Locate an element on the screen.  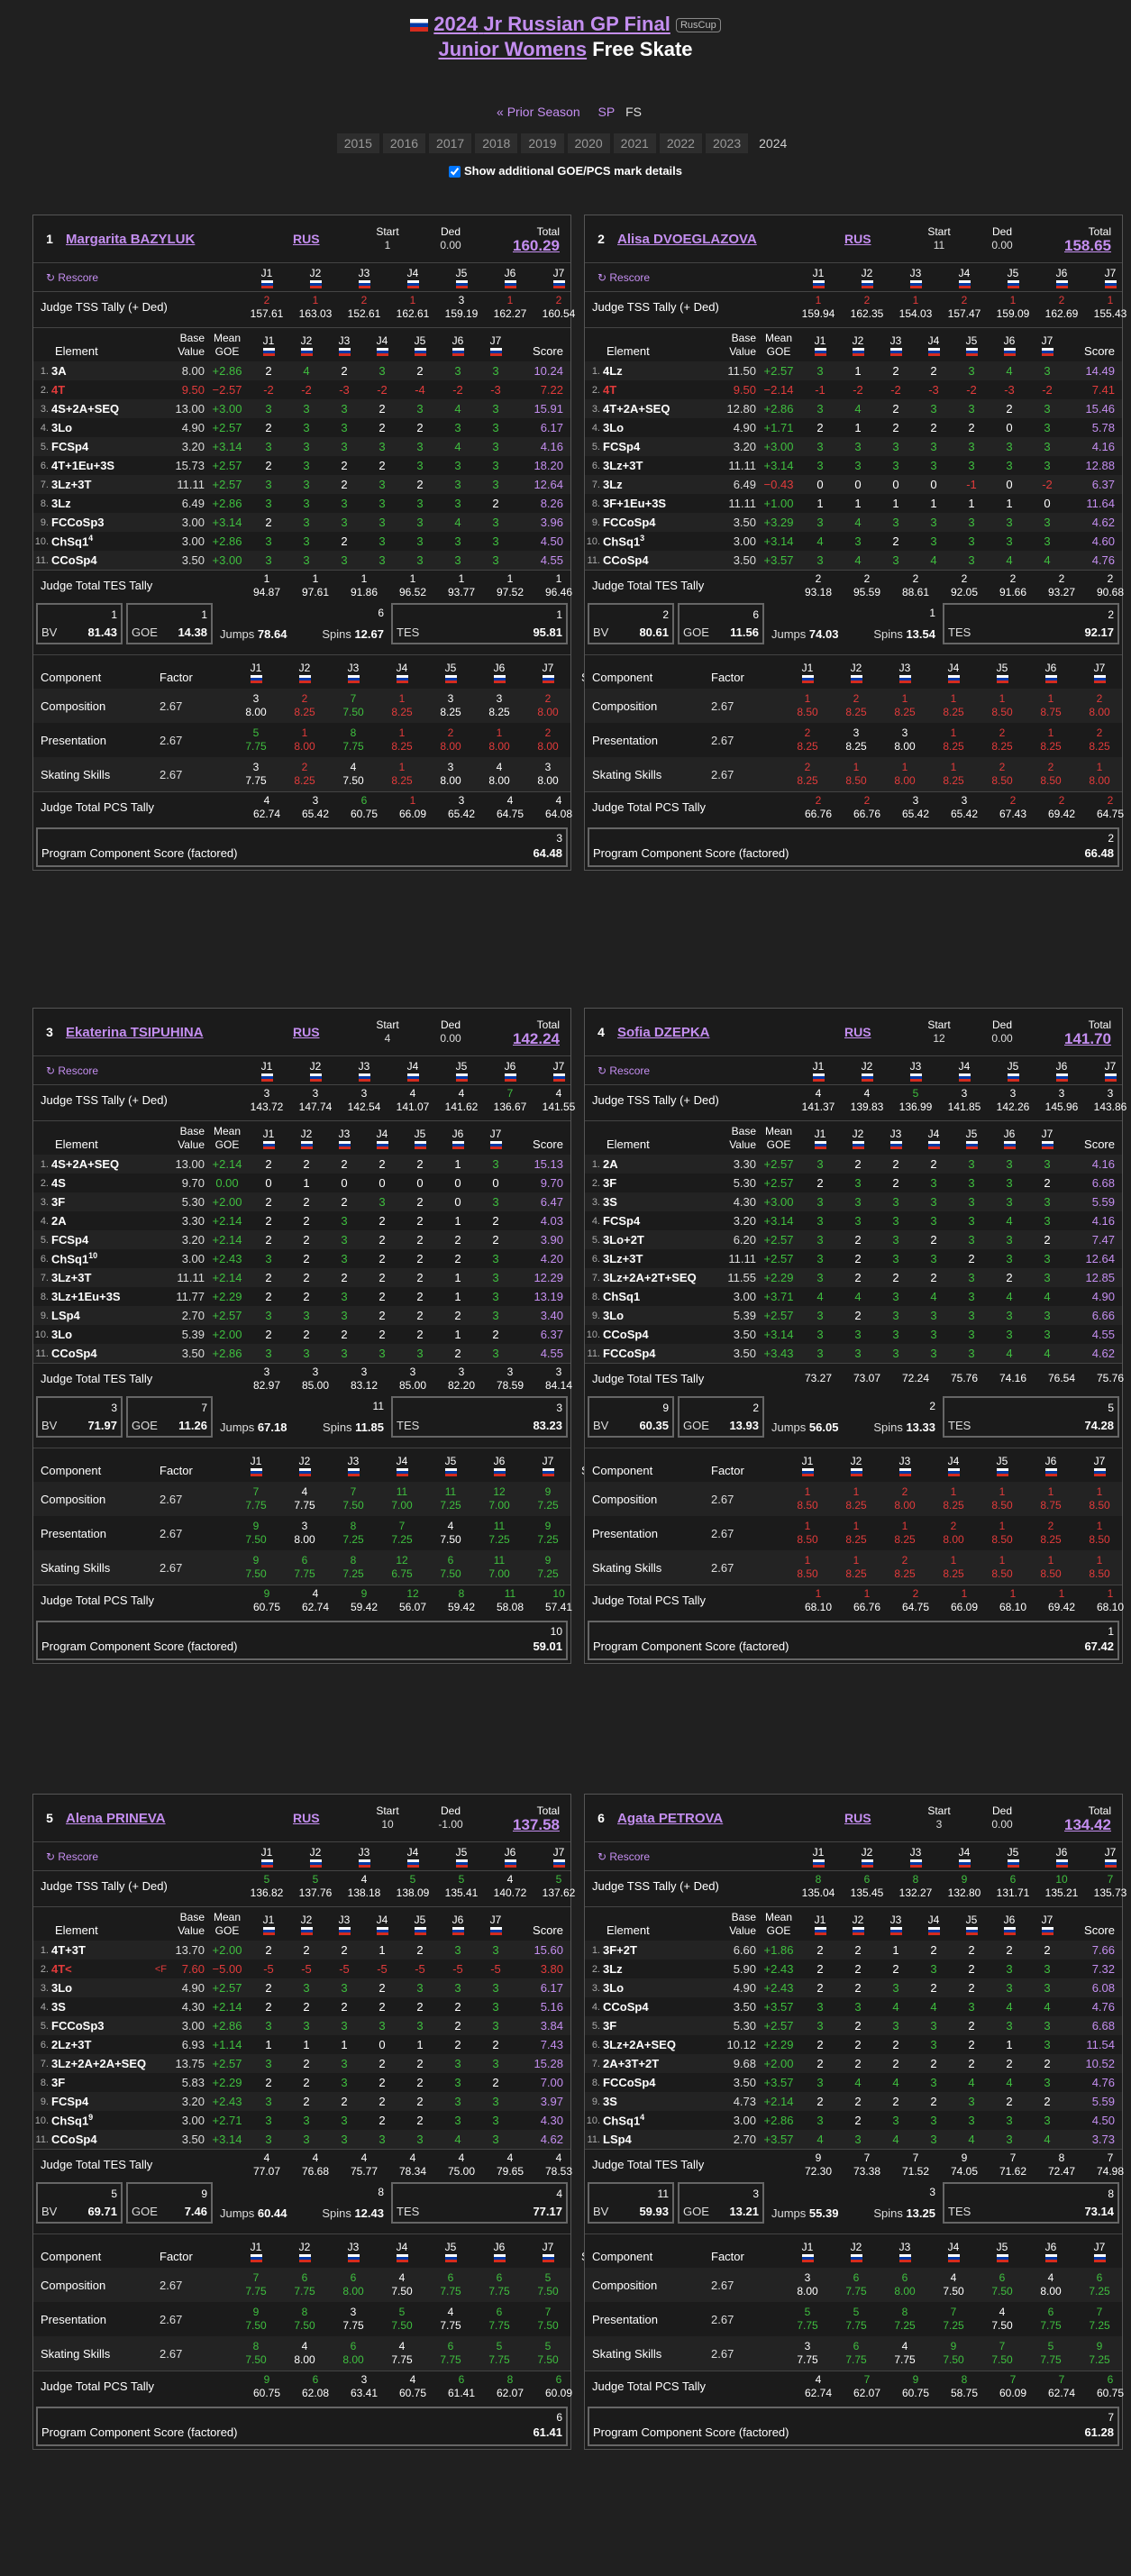
skater-6-el-score: 7.66 is located at coordinates (1103, 1950).